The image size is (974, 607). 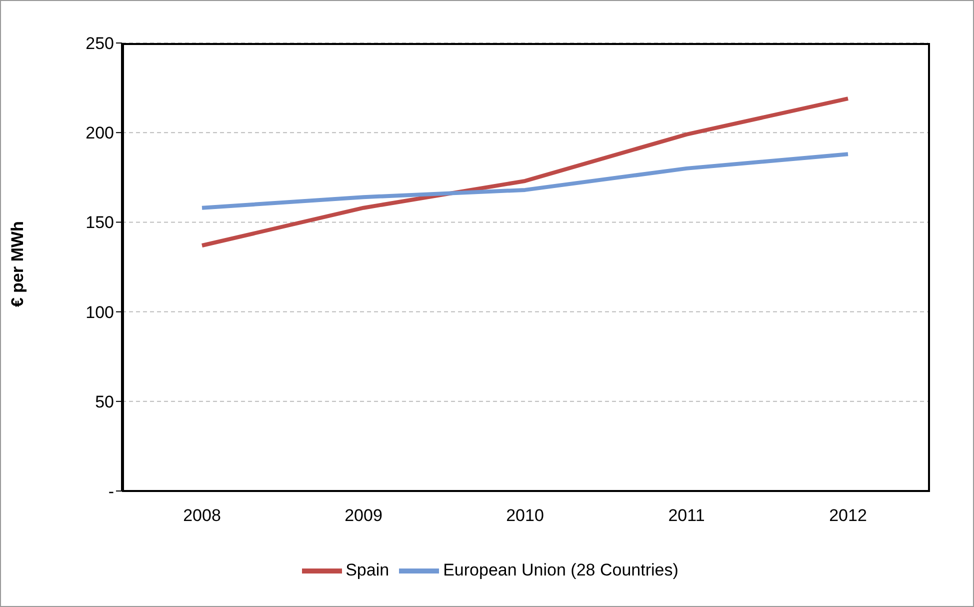 I want to click on y-tick-label: 150, so click(x=100, y=222).